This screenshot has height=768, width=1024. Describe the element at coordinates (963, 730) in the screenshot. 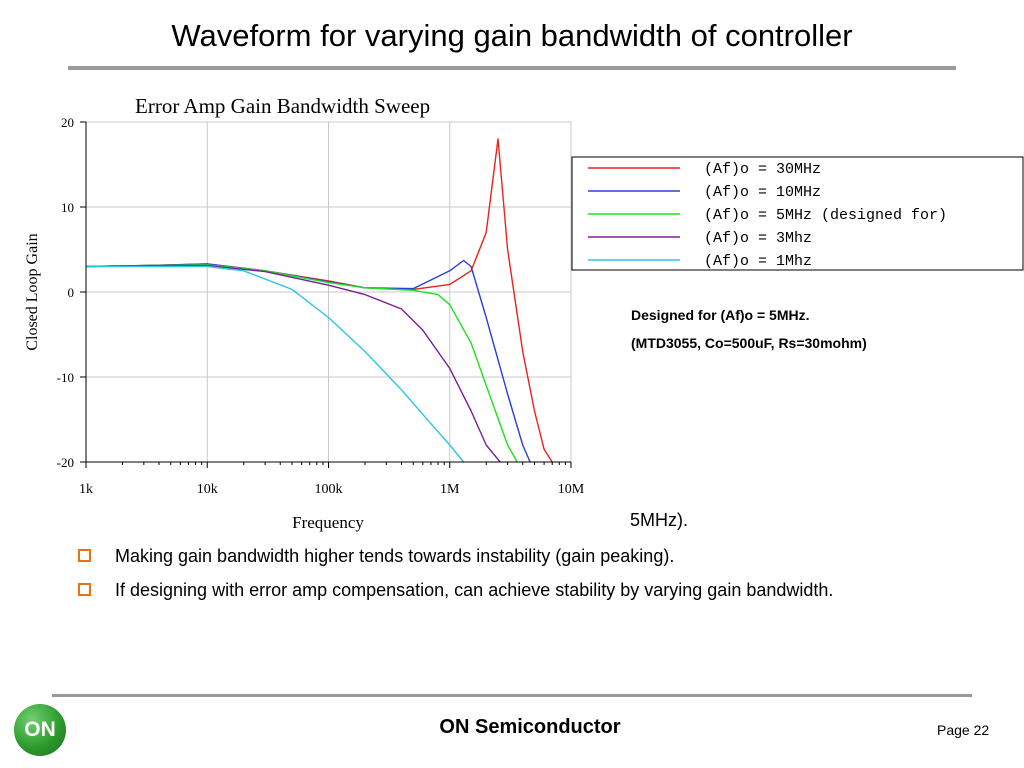

I see `page-number: Page 22` at that location.